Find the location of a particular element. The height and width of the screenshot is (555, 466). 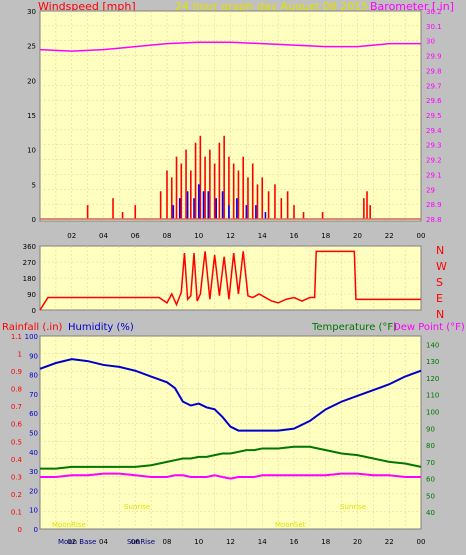

hour-tick-label: 14 is located at coordinates (262, 542).